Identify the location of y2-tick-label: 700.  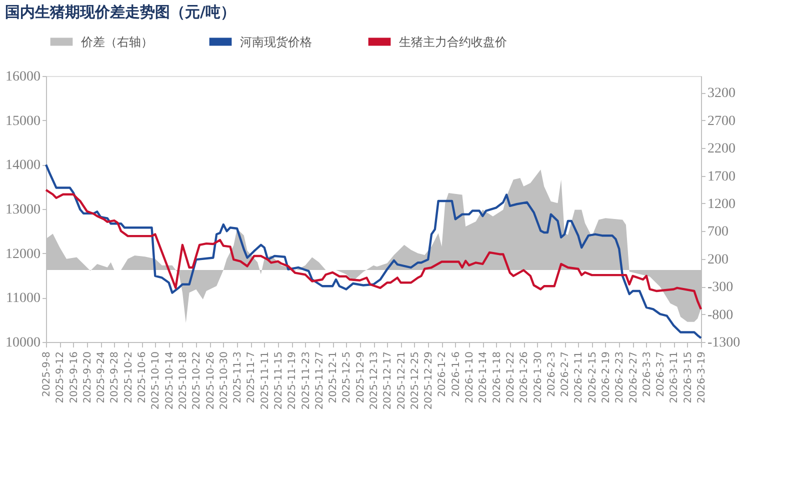
(718, 232).